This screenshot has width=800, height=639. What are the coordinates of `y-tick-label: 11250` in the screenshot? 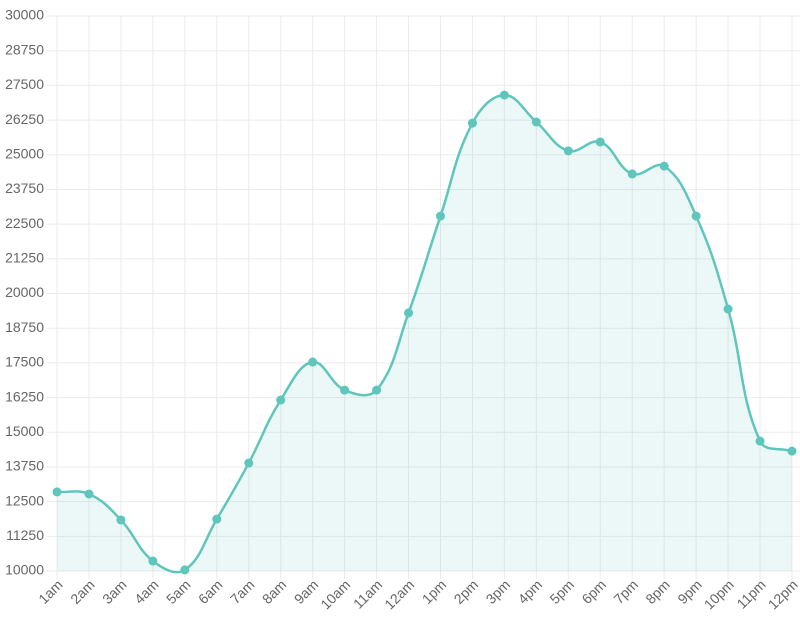 It's located at (25, 535).